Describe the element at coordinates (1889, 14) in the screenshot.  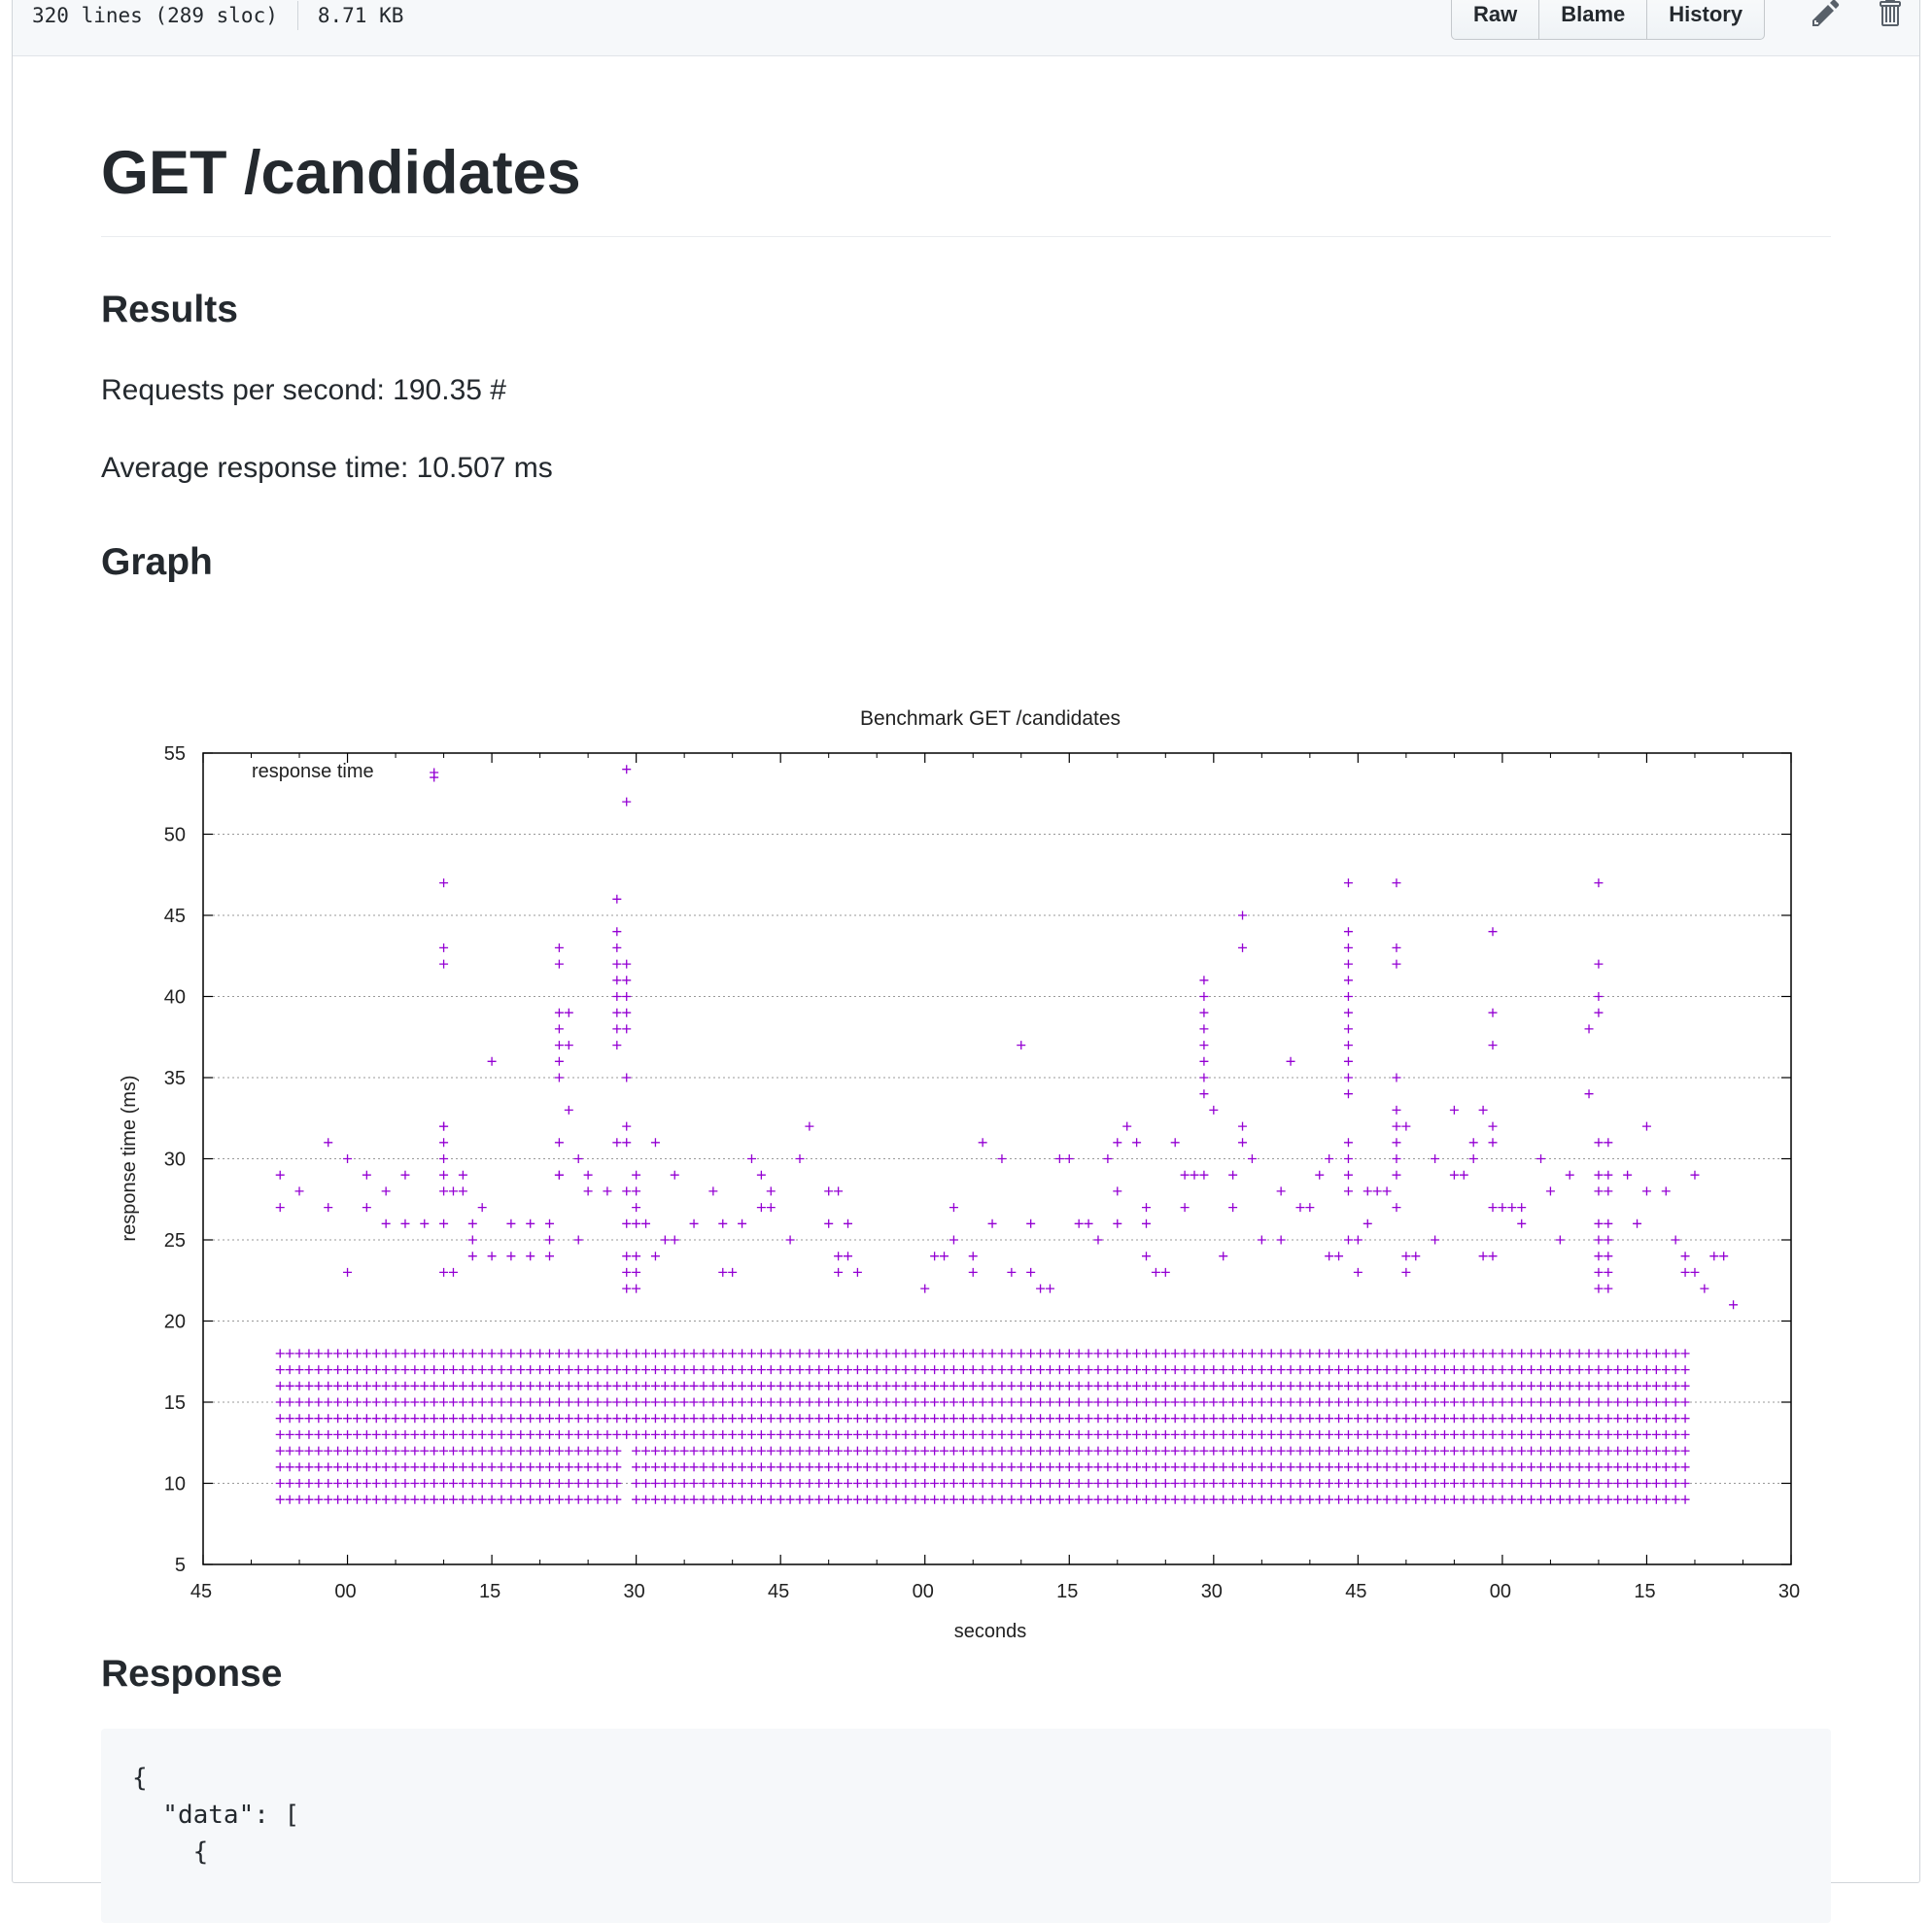
I see `trash-icon` at that location.